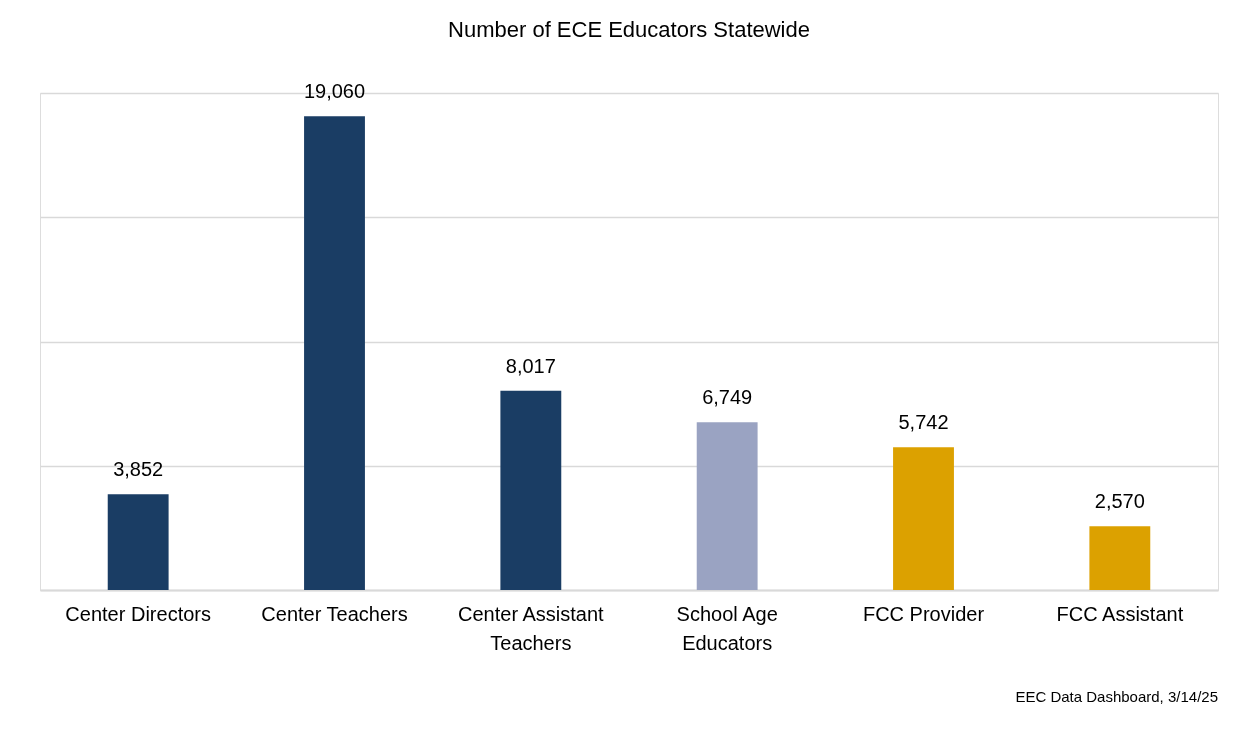 The height and width of the screenshot is (730, 1243). What do you see at coordinates (138, 469) in the screenshot?
I see `data-label: 3,852` at bounding box center [138, 469].